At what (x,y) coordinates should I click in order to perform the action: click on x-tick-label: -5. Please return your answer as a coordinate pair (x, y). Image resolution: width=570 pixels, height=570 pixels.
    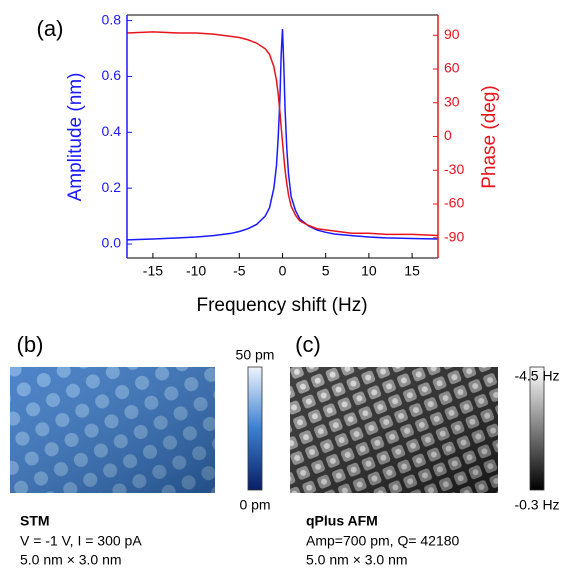
    Looking at the image, I should click on (239, 271).